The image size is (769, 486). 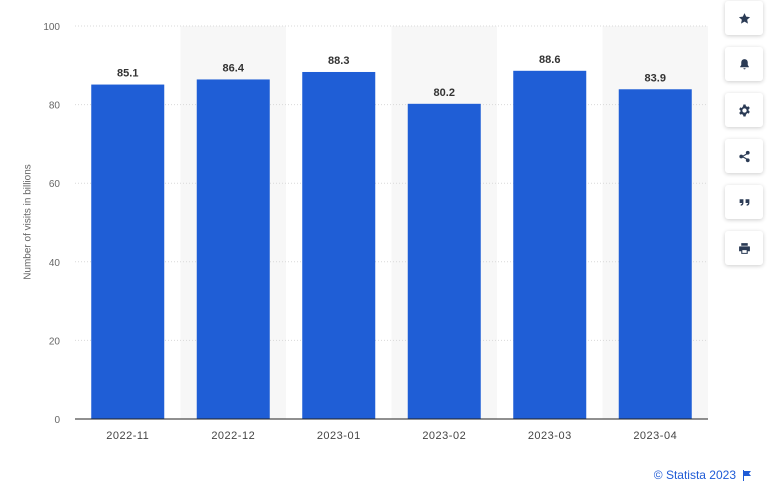 I want to click on statista-credit: © Statista 2023, so click(x=702, y=475).